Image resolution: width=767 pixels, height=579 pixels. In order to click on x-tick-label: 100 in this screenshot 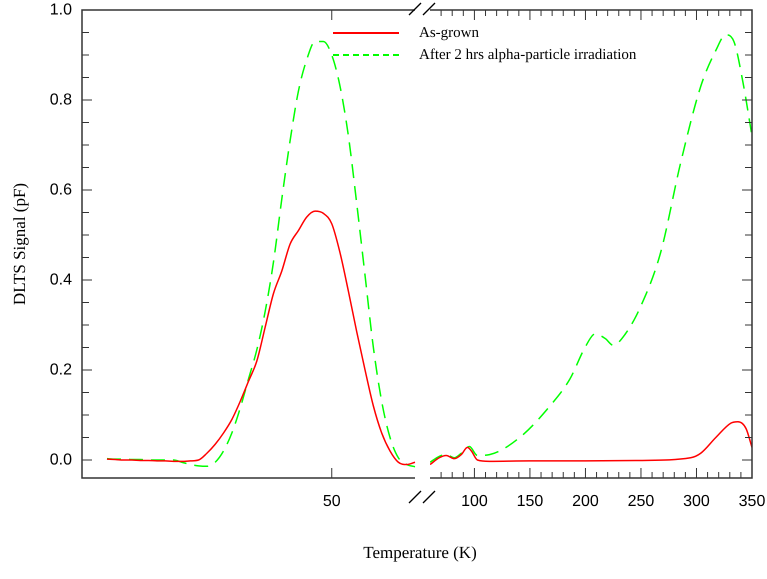, I will do `click(474, 501)`.